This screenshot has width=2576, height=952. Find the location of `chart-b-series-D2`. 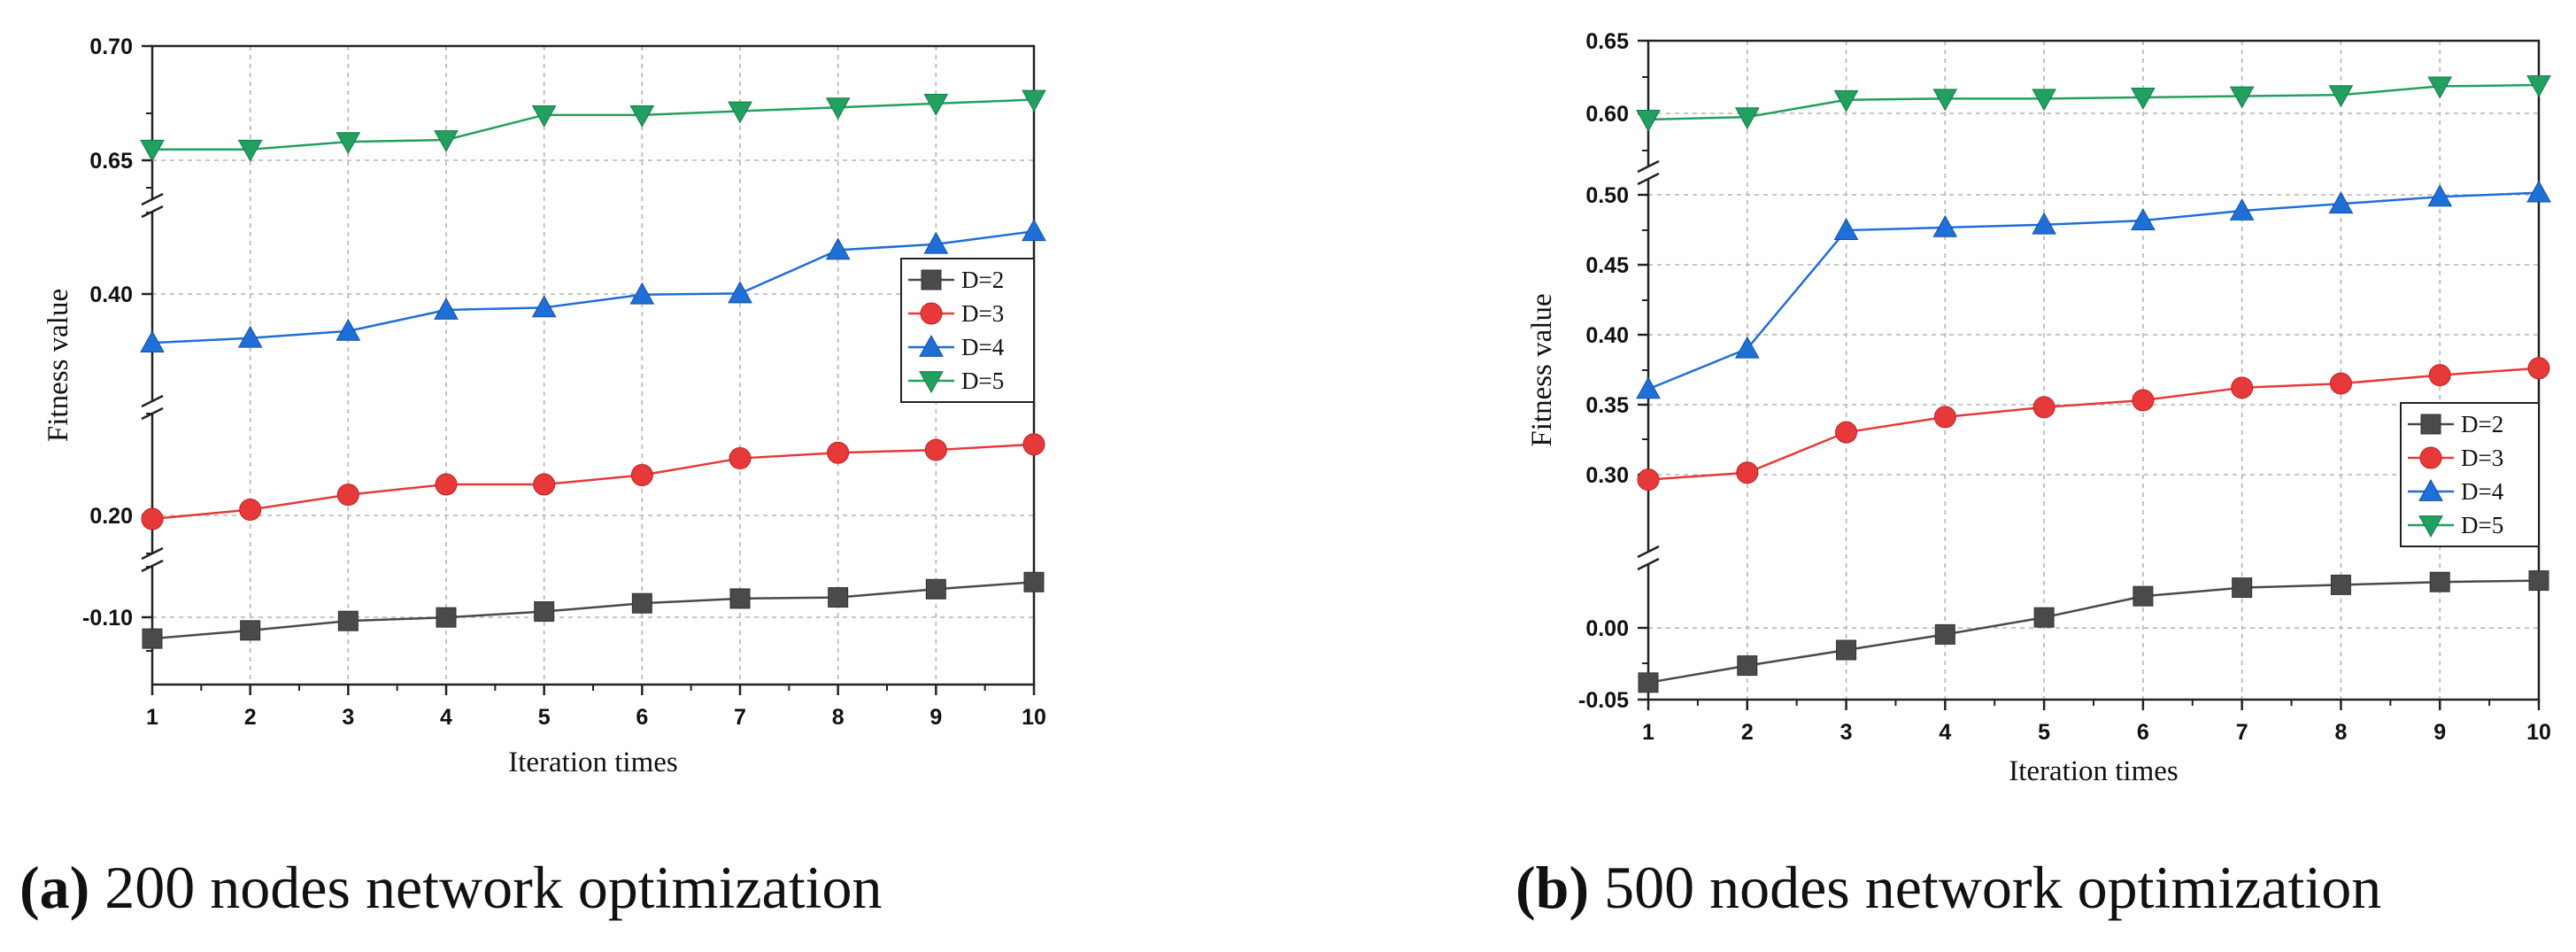

chart-b-series-D2 is located at coordinates (2093, 631).